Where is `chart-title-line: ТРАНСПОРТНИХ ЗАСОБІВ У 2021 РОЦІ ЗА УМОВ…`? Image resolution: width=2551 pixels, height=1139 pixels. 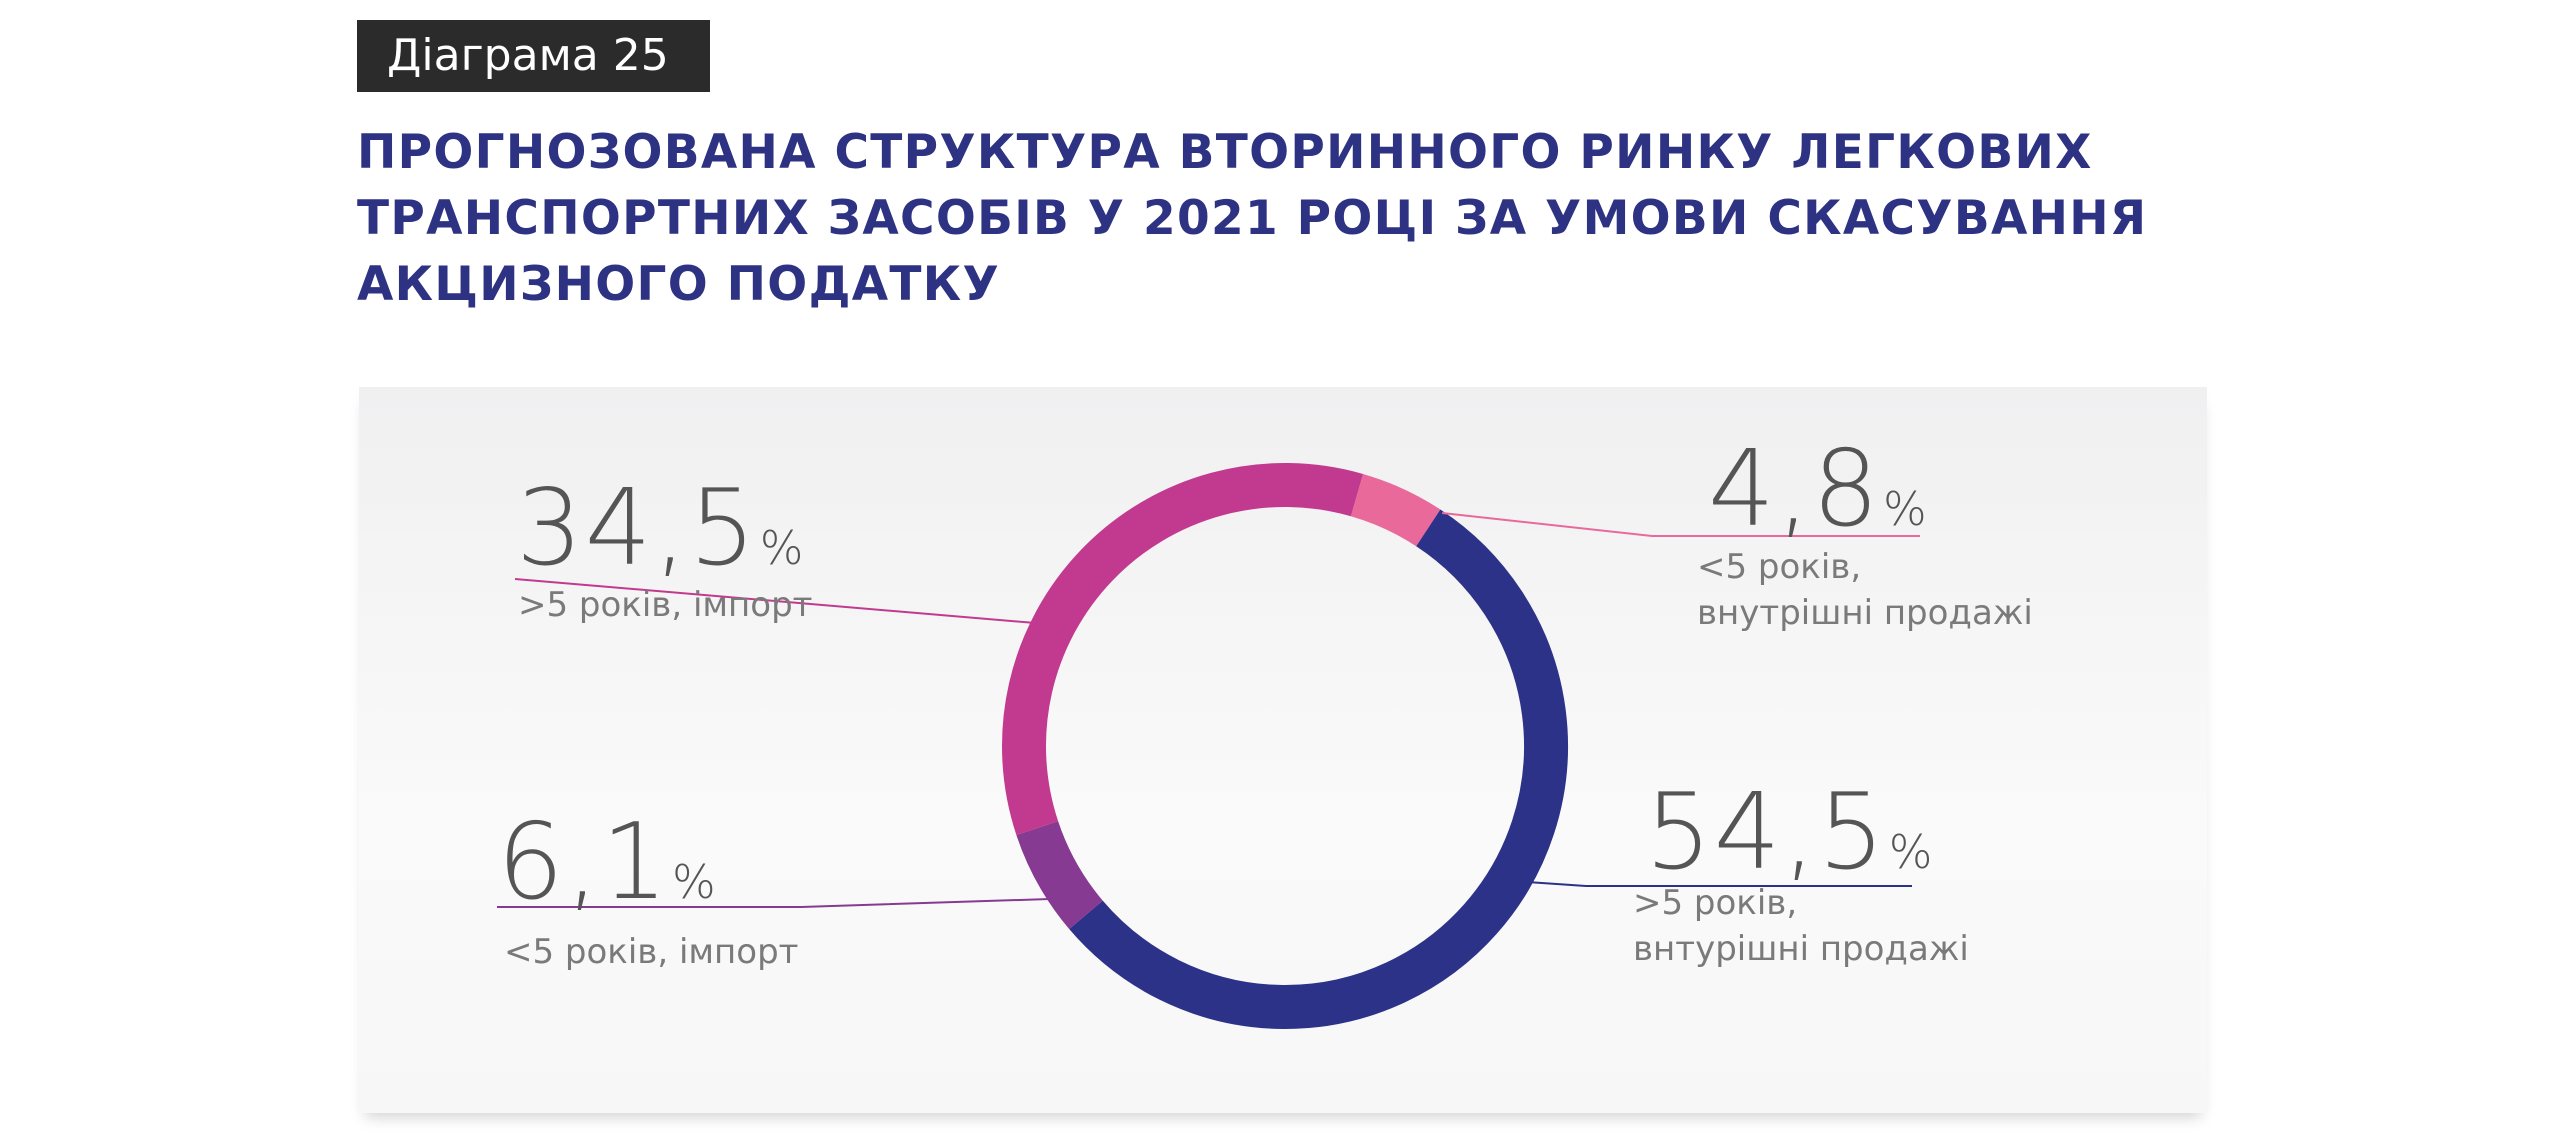 chart-title-line: ТРАНСПОРТНИХ ЗАСОБІВ У 2021 РОЦІ ЗА УМОВ… is located at coordinates (1252, 218).